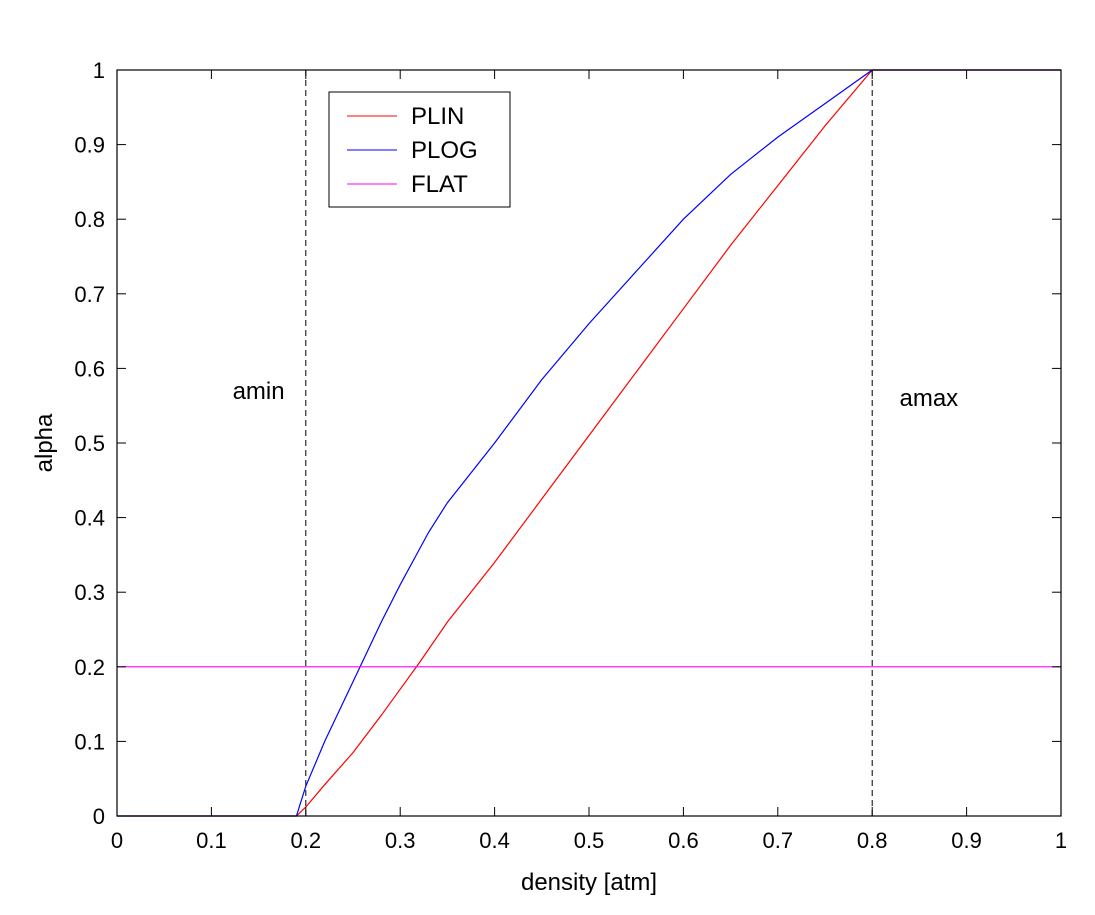  Describe the element at coordinates (211, 840) in the screenshot. I see `x-tick-label: 0.1` at that location.